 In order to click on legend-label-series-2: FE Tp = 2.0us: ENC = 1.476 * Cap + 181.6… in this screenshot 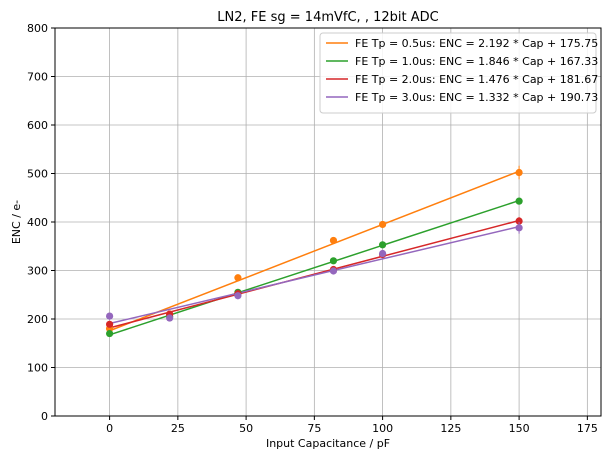, I will do `click(476, 79)`.